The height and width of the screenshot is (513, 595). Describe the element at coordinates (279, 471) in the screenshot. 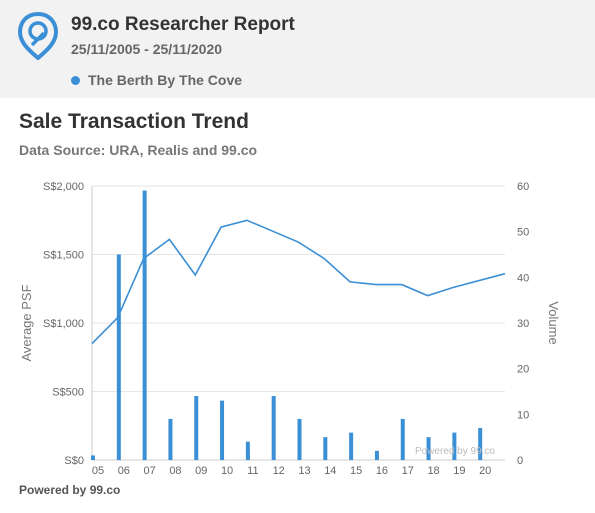

I see `x-tick-label: 12` at that location.